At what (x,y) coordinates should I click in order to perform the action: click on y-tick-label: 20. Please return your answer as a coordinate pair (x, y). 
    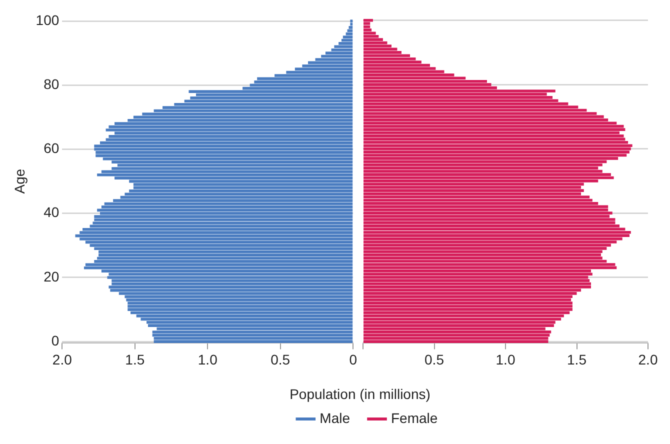
    Looking at the image, I should click on (52, 276).